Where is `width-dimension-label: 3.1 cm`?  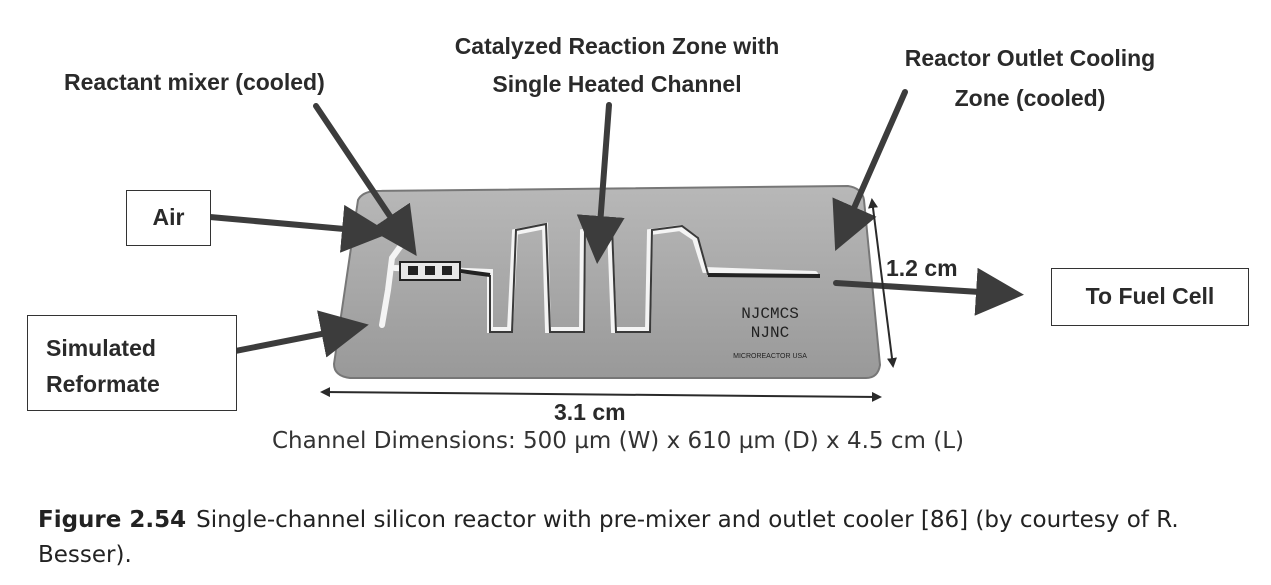
width-dimension-label: 3.1 cm is located at coordinates (590, 412).